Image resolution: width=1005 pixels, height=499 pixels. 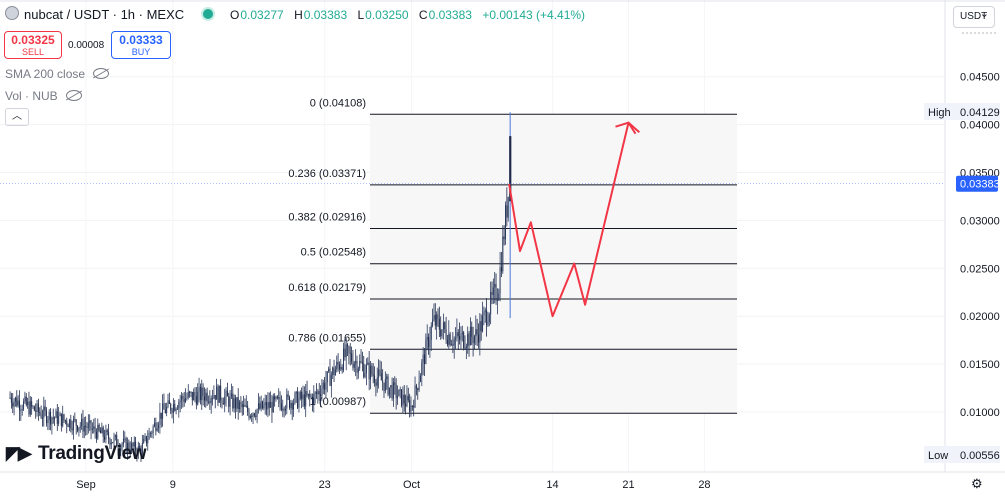 I want to click on sell-button: 0.03325 SELL, so click(x=33, y=45).